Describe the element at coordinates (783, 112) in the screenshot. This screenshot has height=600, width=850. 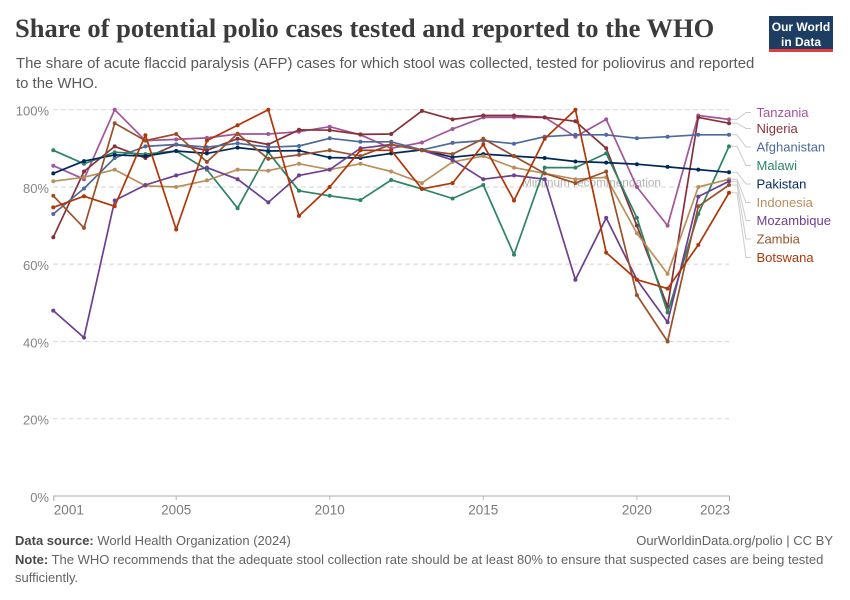
I see `svg-text: Tanzania` at that location.